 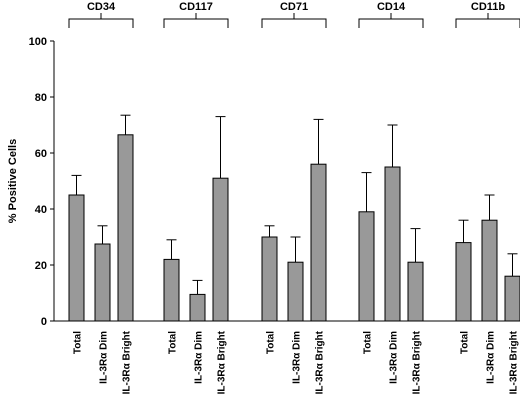 What do you see at coordinates (101, 7) in the screenshot?
I see `group-label: CD34` at bounding box center [101, 7].